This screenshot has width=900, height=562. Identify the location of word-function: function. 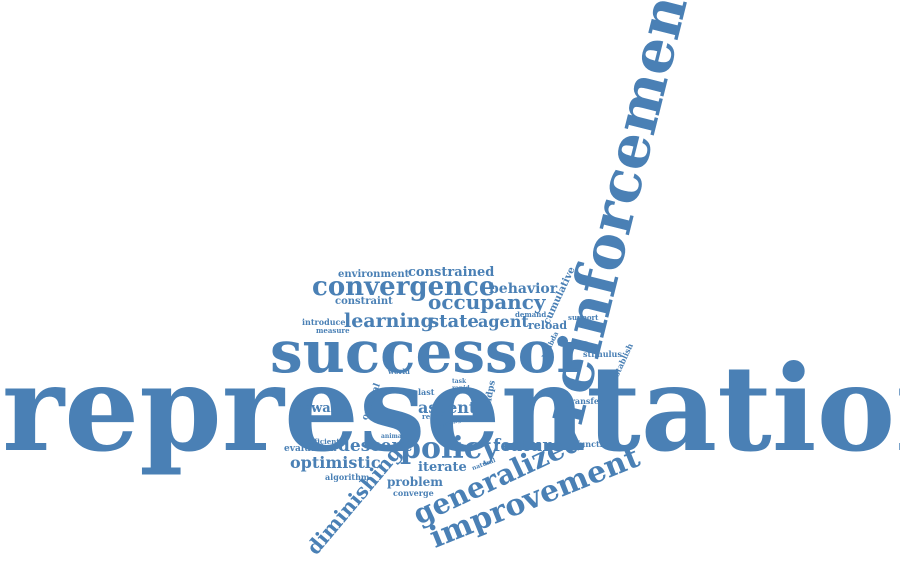
(595, 444).